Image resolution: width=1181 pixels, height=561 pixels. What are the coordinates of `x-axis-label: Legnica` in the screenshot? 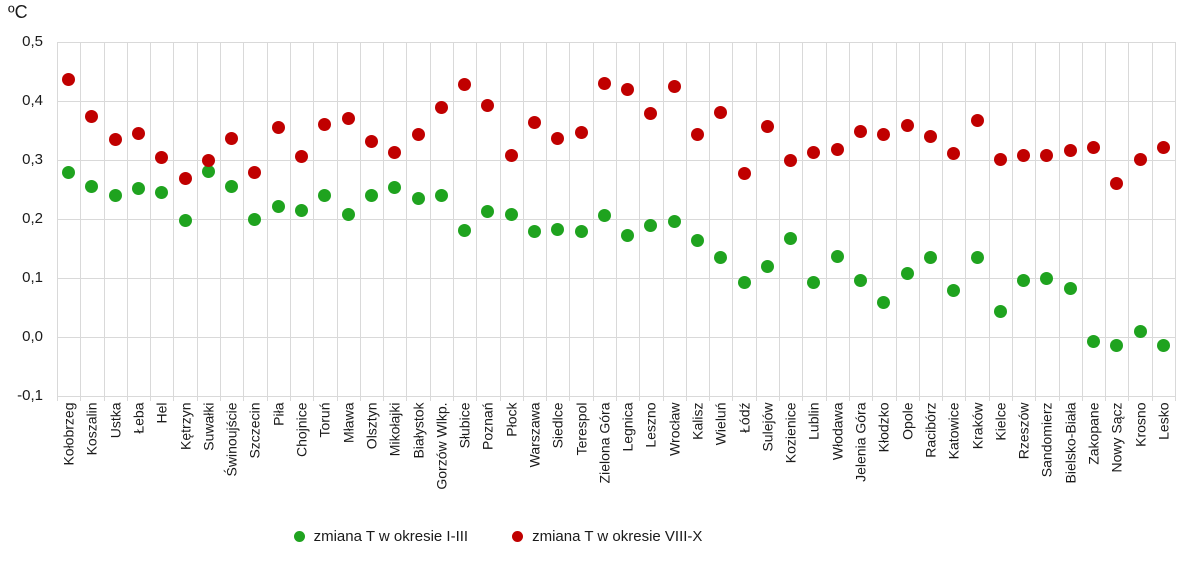 It's located at (627, 427).